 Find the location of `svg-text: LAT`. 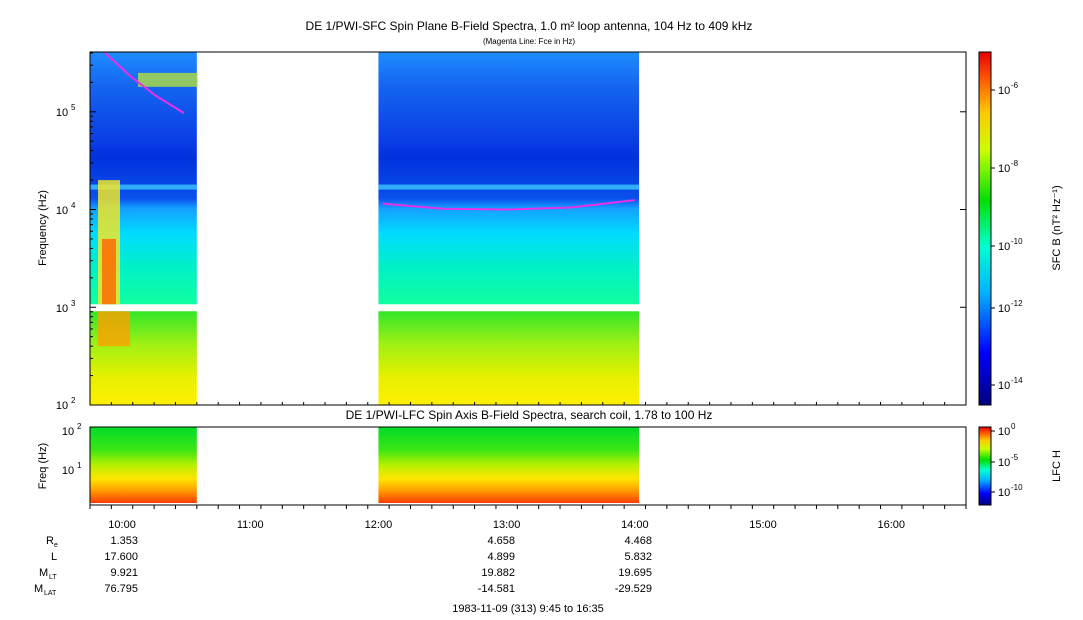

svg-text: LAT is located at coordinates (50, 593).